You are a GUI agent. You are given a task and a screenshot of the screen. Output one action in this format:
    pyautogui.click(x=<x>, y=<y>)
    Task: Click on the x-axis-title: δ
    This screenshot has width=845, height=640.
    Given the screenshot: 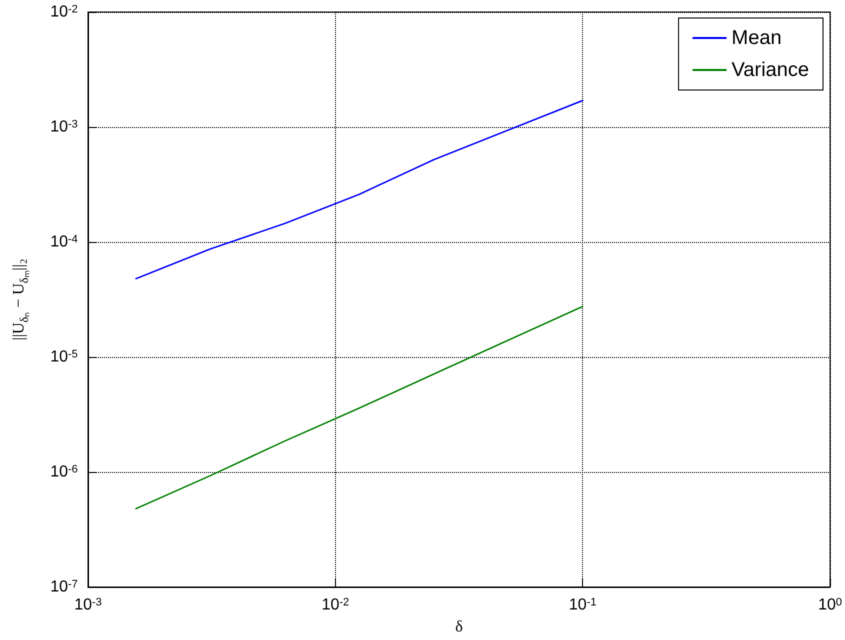 What is the action you would take?
    pyautogui.click(x=459, y=627)
    